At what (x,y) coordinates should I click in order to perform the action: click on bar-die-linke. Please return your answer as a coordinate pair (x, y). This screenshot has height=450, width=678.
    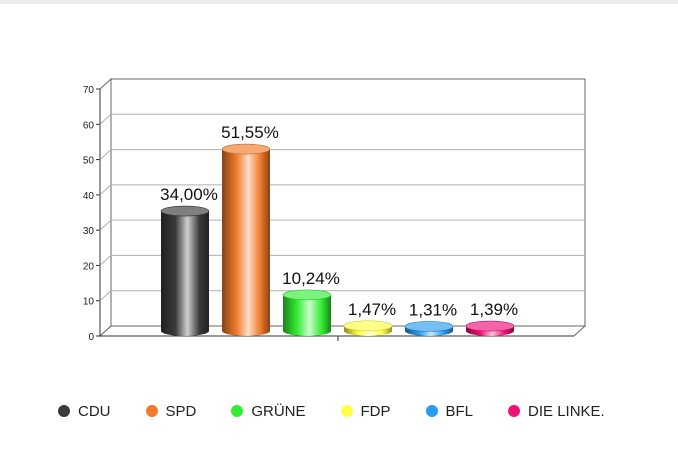
    Looking at the image, I should click on (490, 328).